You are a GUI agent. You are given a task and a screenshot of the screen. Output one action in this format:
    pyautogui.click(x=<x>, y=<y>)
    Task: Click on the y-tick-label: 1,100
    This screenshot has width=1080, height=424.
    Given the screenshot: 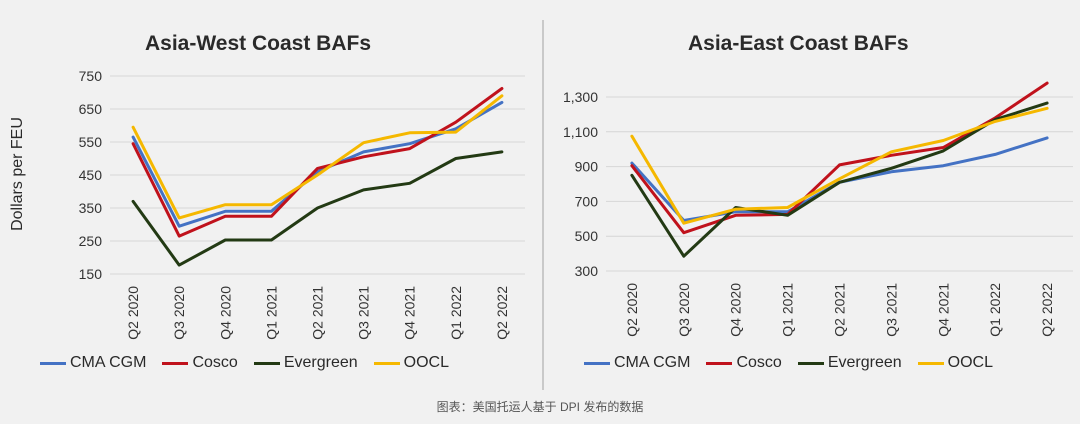 What is the action you would take?
    pyautogui.click(x=580, y=132)
    